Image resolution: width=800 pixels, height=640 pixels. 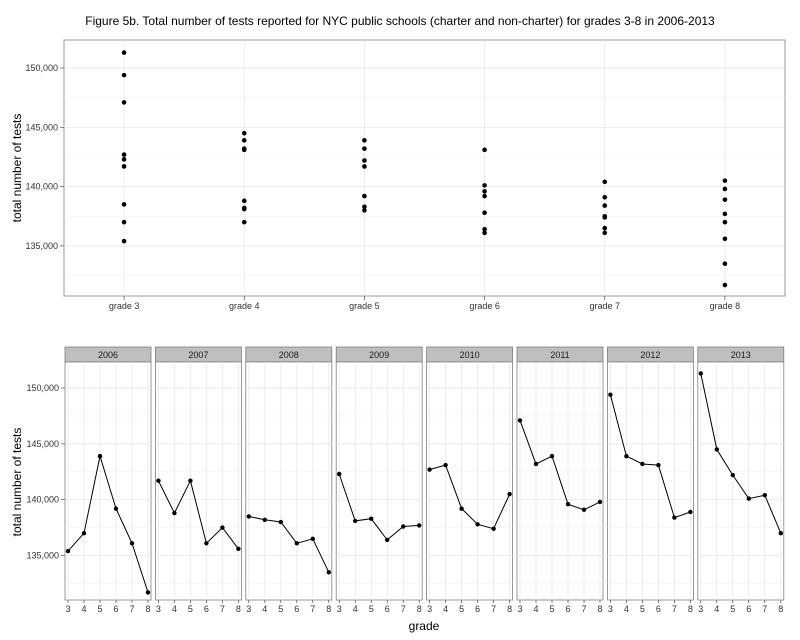 What do you see at coordinates (741, 355) in the screenshot?
I see `facet-strip-label: 2013` at bounding box center [741, 355].